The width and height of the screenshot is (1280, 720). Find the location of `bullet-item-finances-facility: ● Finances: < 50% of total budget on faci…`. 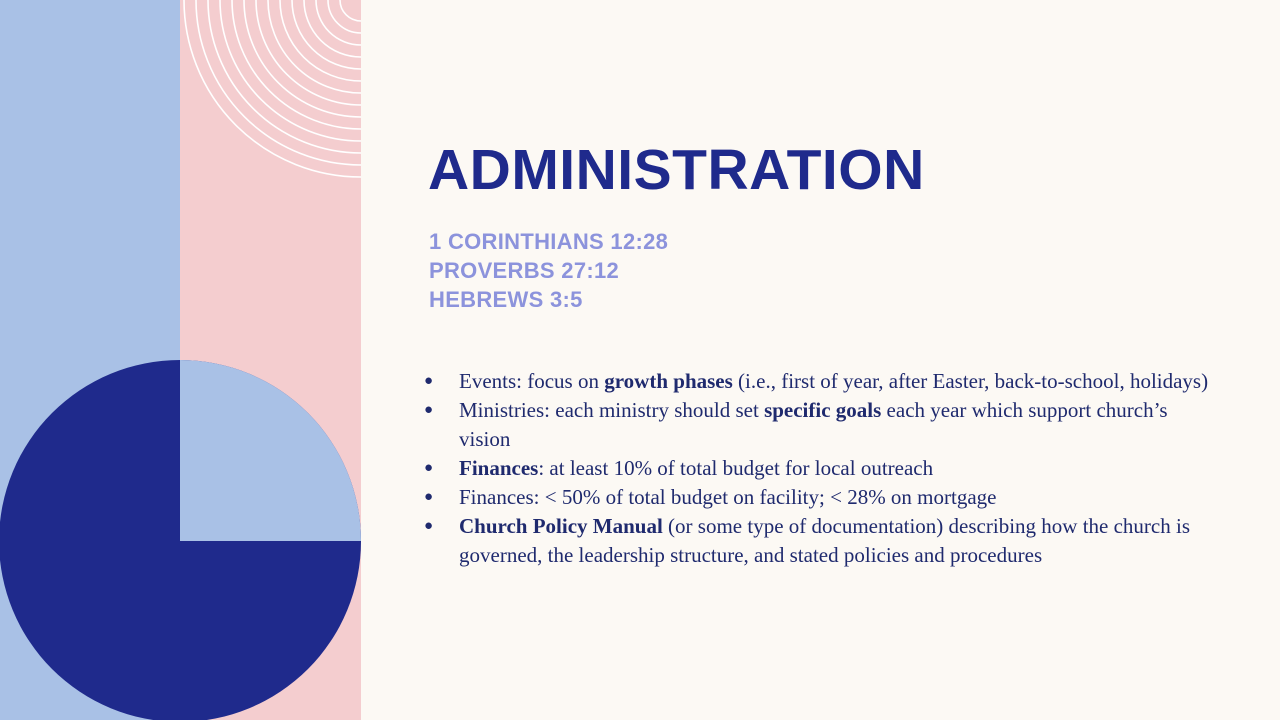

bullet-item-finances-facility: ● Finances: < 50% of total budget on faci… is located at coordinates (824, 497).